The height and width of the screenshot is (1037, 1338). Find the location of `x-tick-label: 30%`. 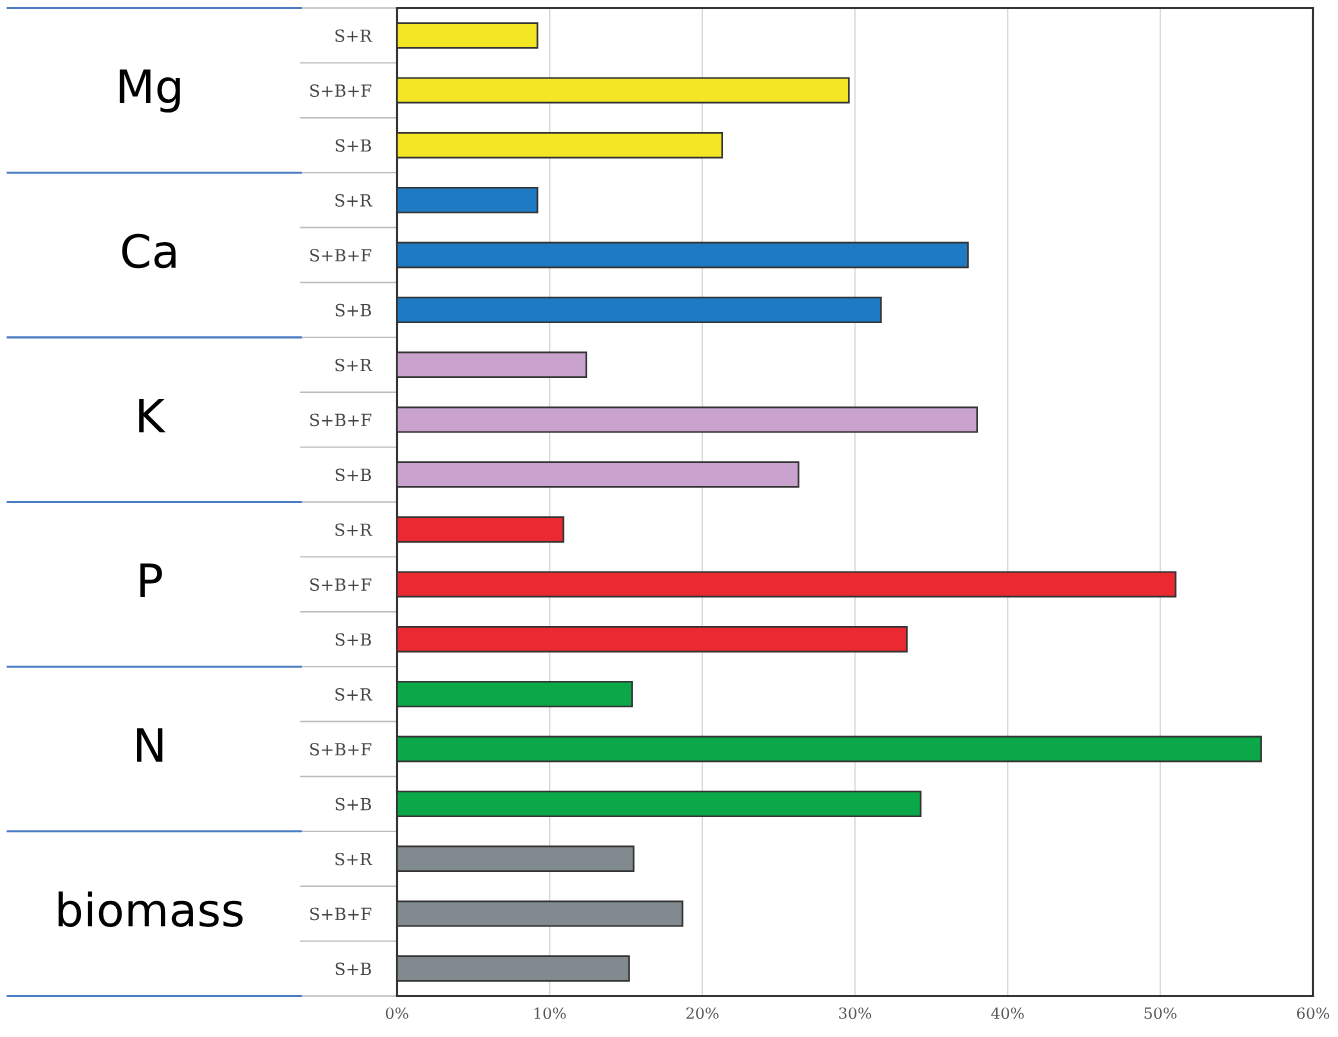

x-tick-label: 30% is located at coordinates (855, 1013).